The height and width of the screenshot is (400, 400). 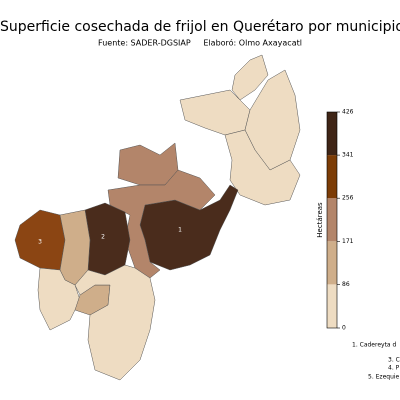 I want to click on colorbar-tick-label: 171, so click(x=348, y=241).